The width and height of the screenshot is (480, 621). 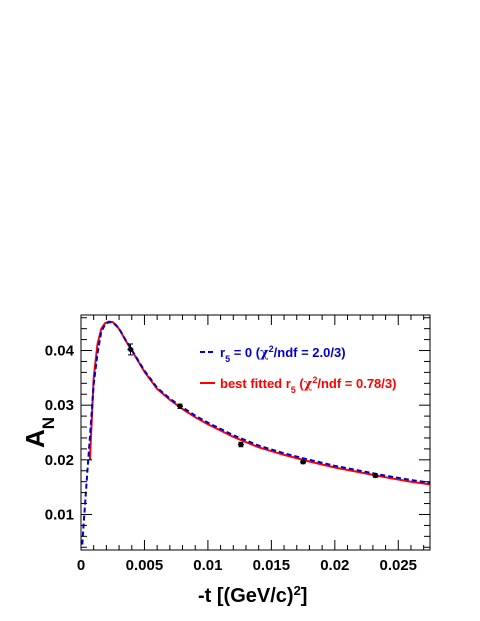 I want to click on x-tick-label: 0.02, so click(x=334, y=565).